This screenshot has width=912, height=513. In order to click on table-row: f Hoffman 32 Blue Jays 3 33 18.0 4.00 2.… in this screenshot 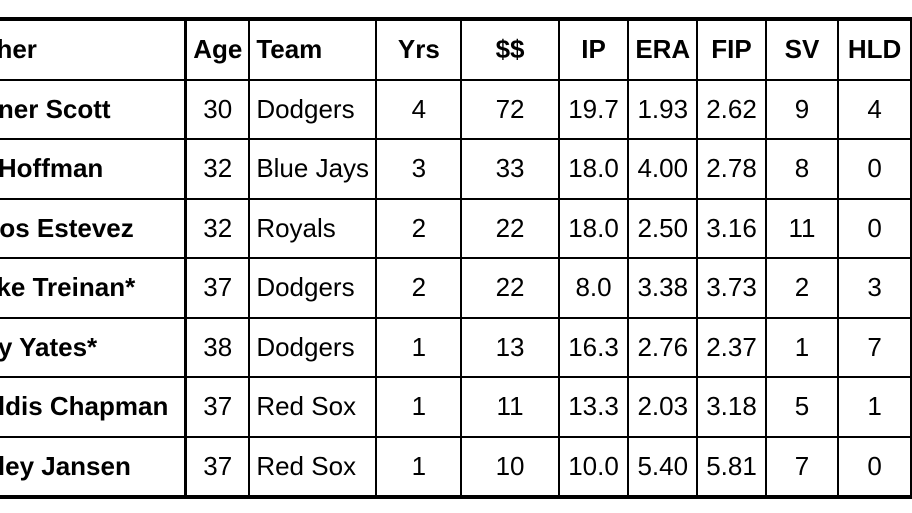, I will do `click(456, 169)`.